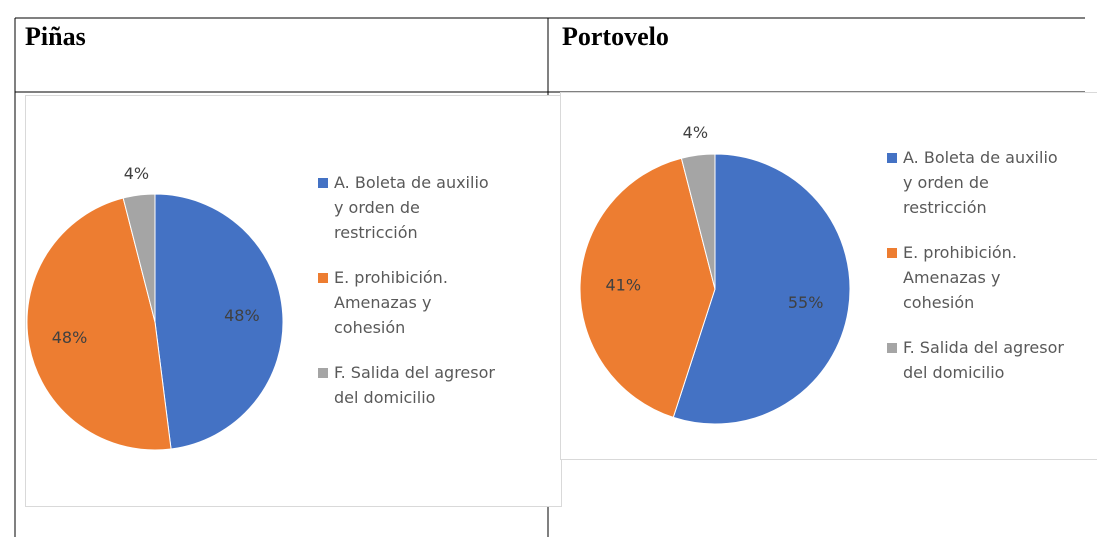 The height and width of the screenshot is (537, 1097). What do you see at coordinates (623, 285) in the screenshot?
I see `data-label: 41%` at bounding box center [623, 285].